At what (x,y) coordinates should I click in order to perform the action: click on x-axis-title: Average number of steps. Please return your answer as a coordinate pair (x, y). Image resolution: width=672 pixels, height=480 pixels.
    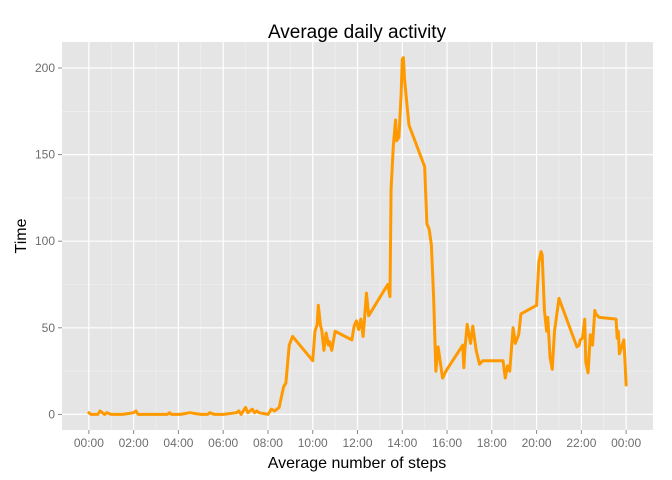
    Looking at the image, I should click on (357, 463).